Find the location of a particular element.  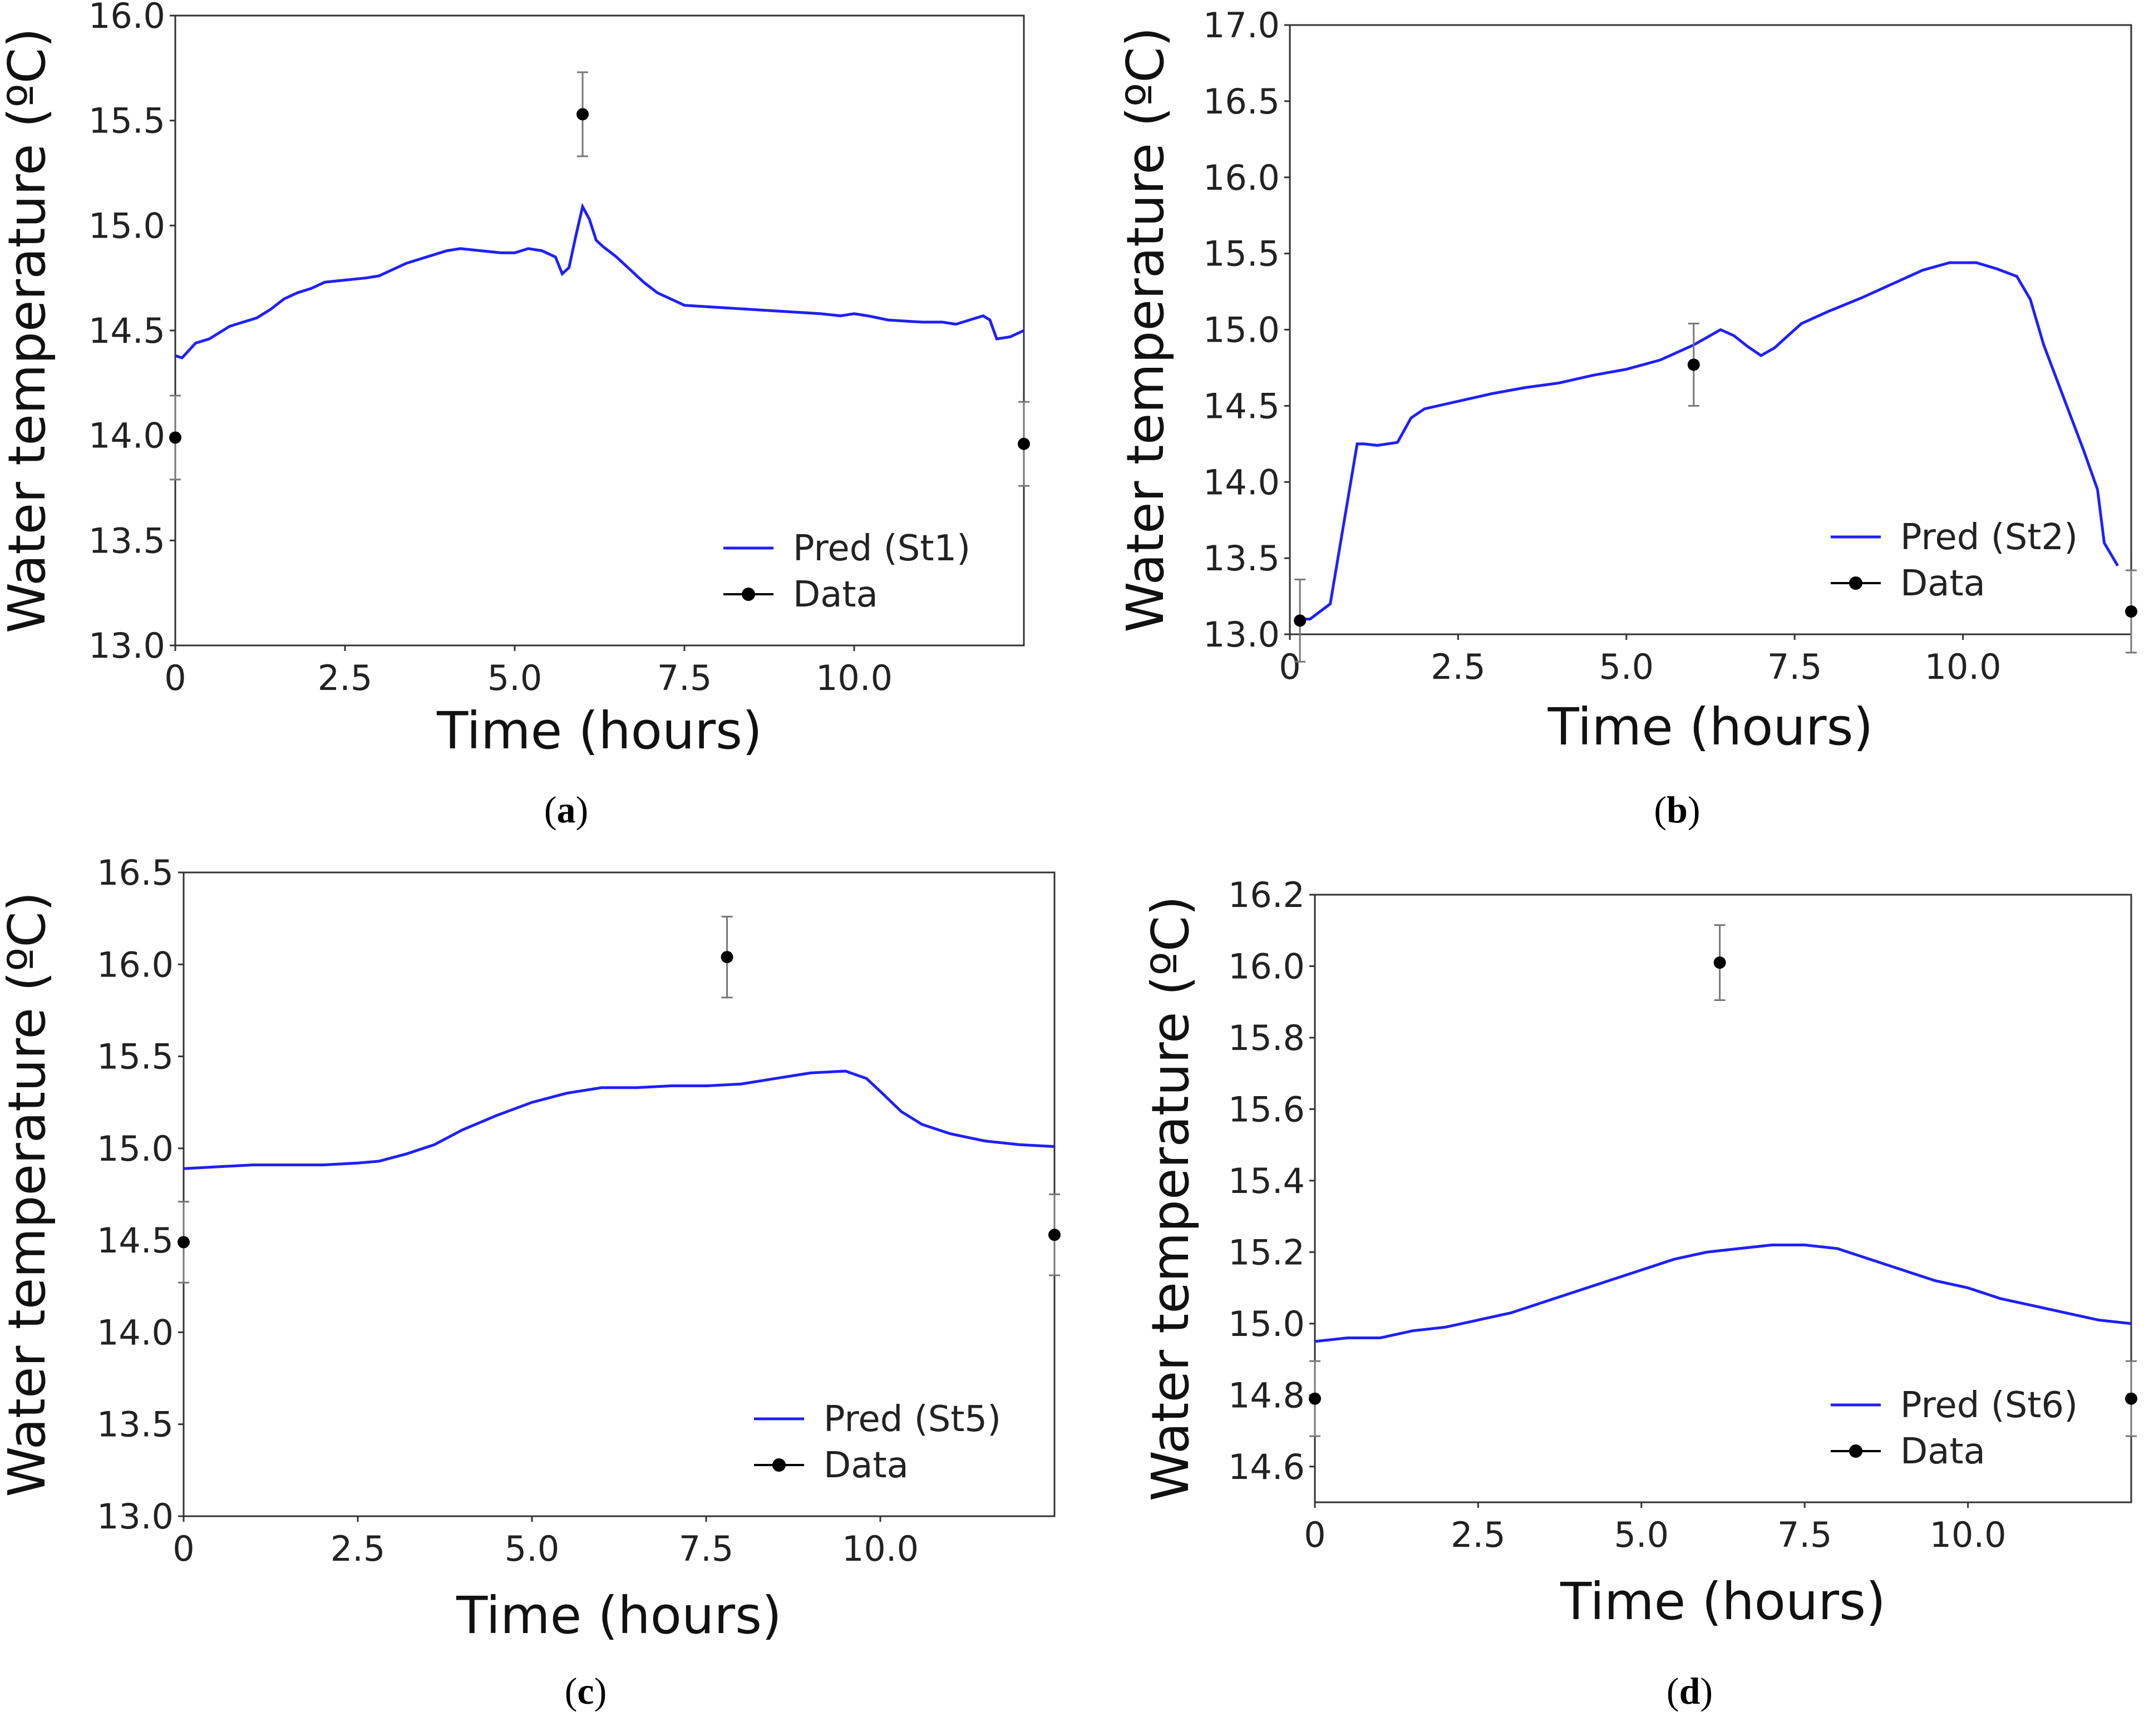

legend-label: Pred (St1) is located at coordinates (881, 548).